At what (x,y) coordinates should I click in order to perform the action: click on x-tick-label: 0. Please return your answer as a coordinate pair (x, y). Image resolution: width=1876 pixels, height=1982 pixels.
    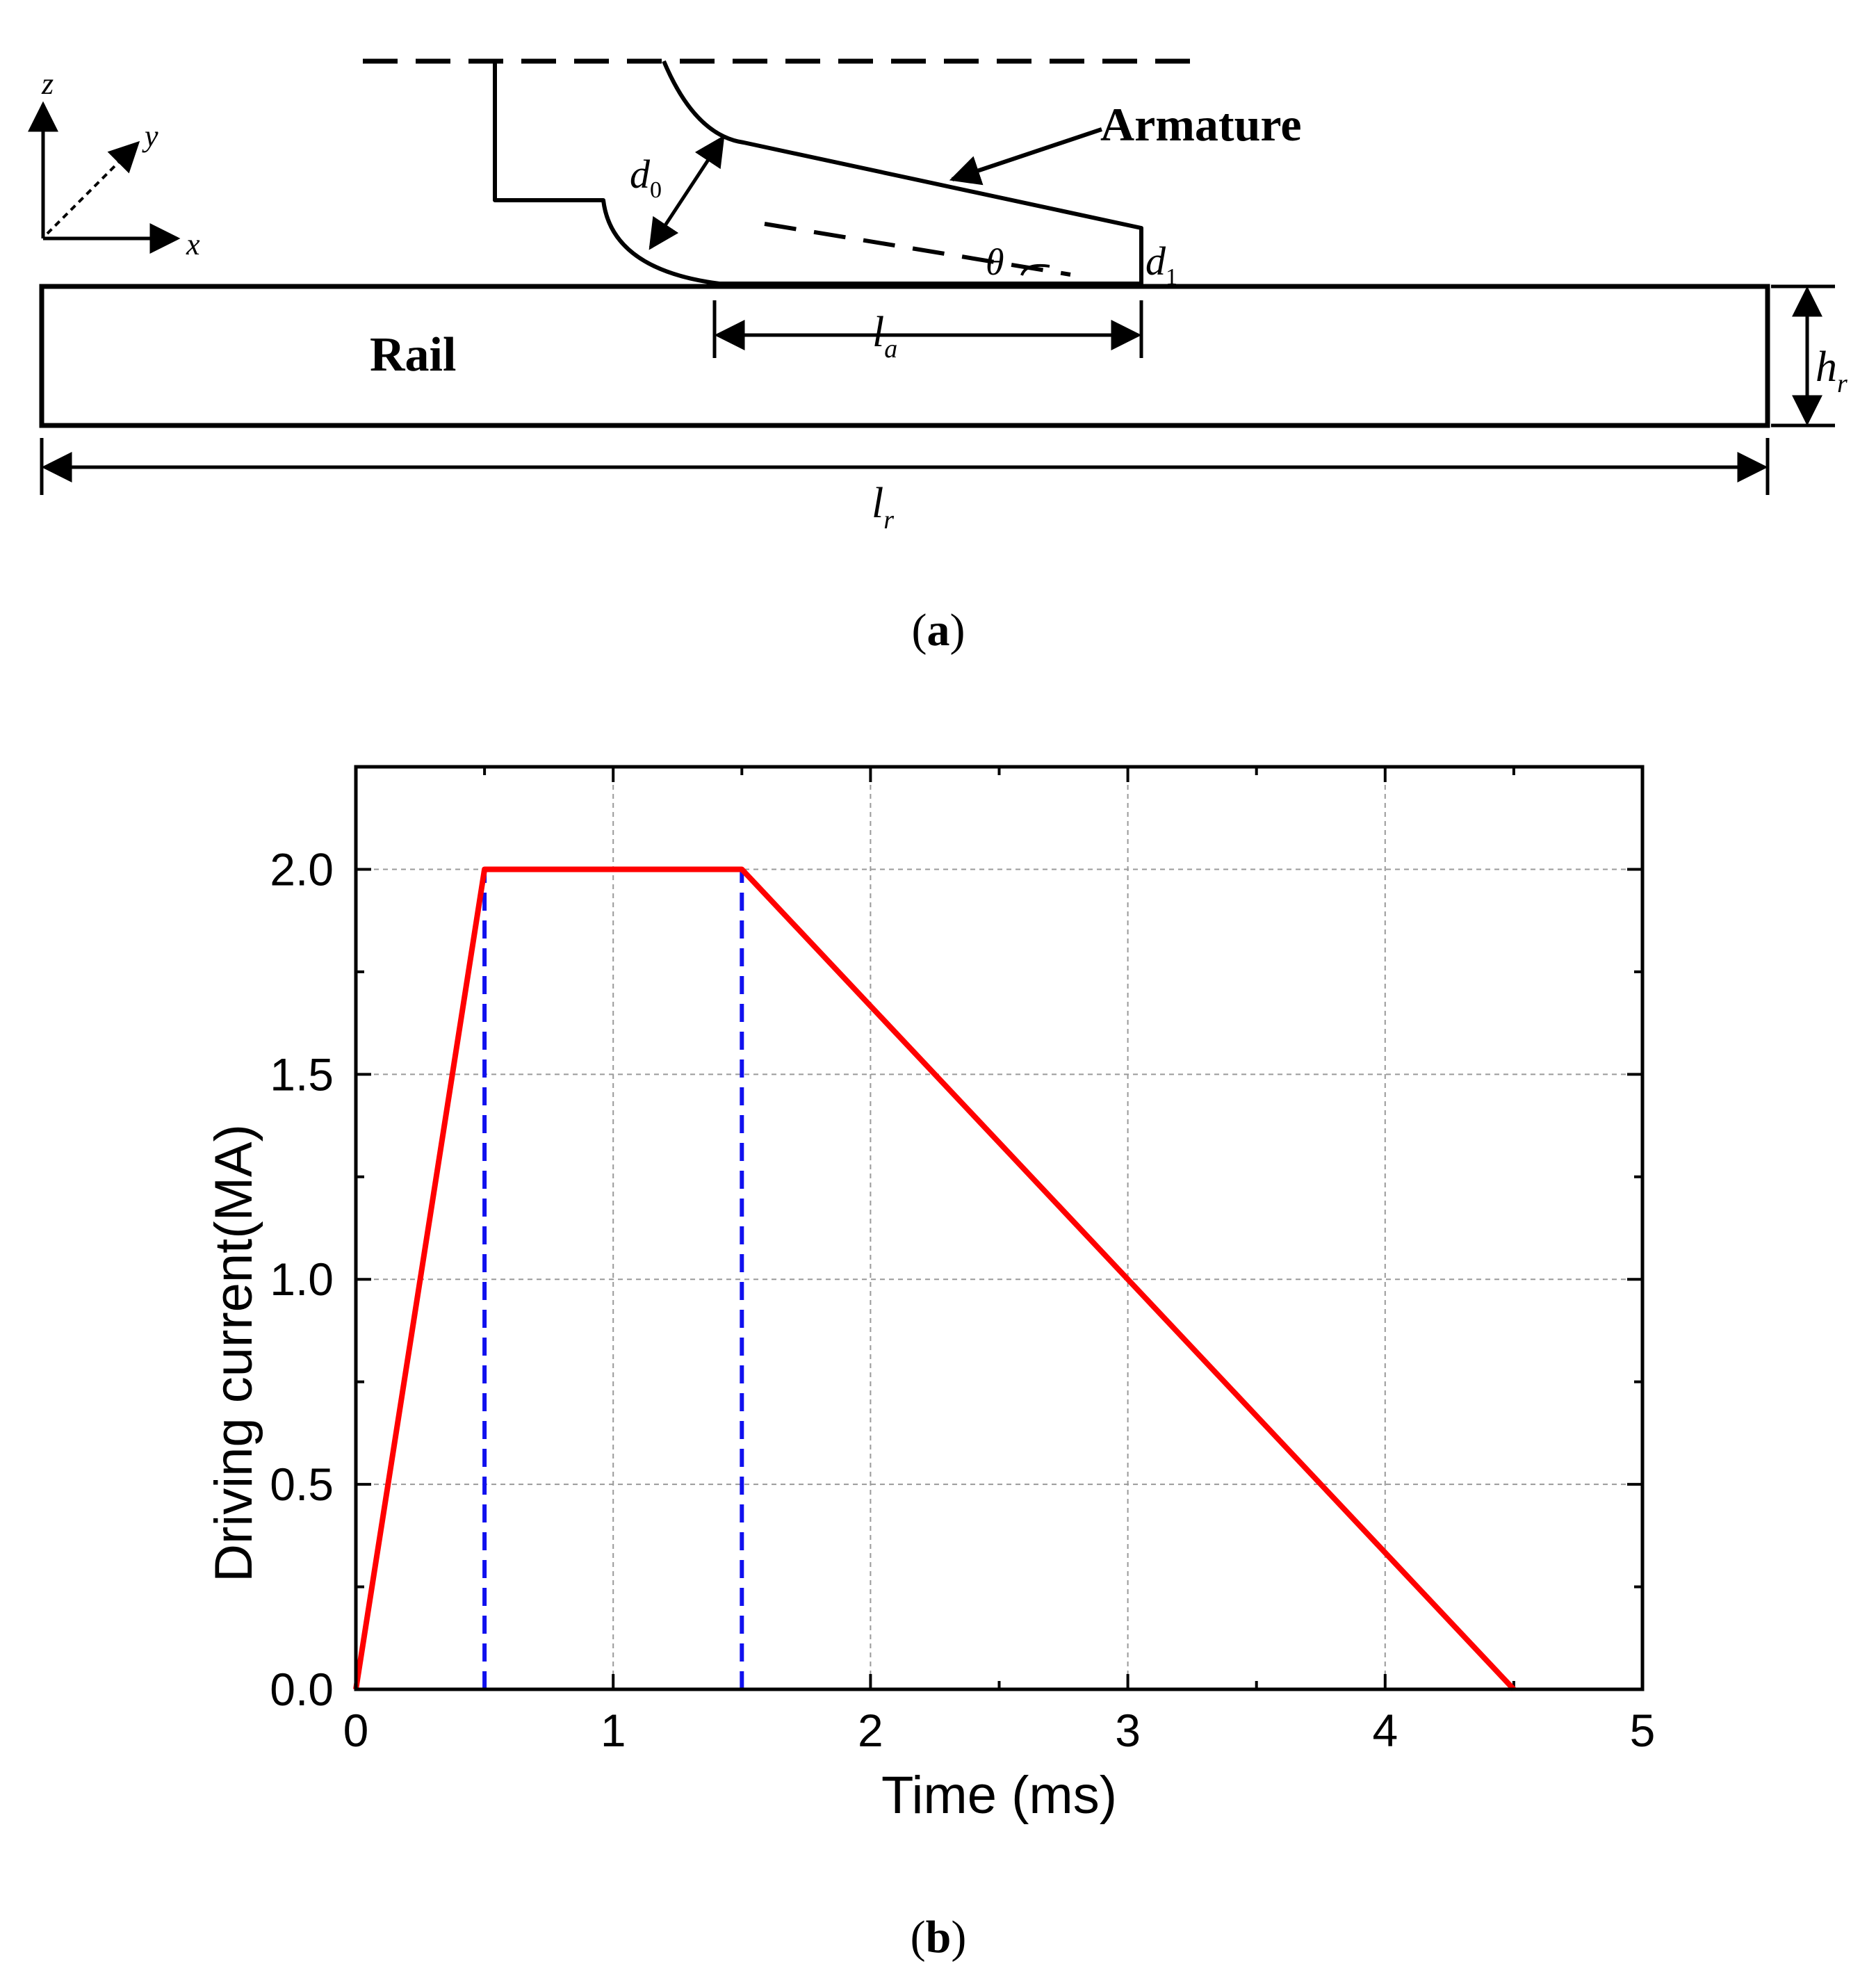
    Looking at the image, I should click on (356, 1730).